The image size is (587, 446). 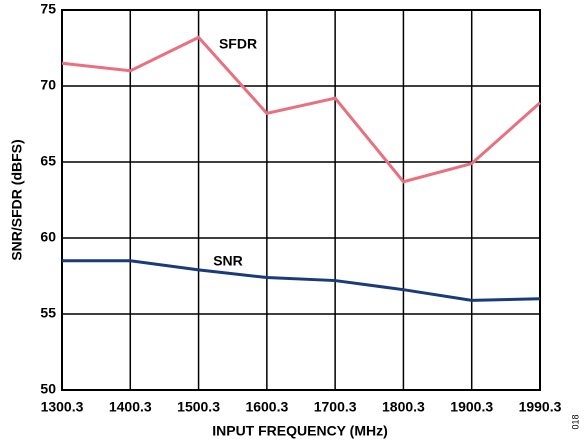 What do you see at coordinates (198, 407) in the screenshot?
I see `x-tick-label: 1500.3` at bounding box center [198, 407].